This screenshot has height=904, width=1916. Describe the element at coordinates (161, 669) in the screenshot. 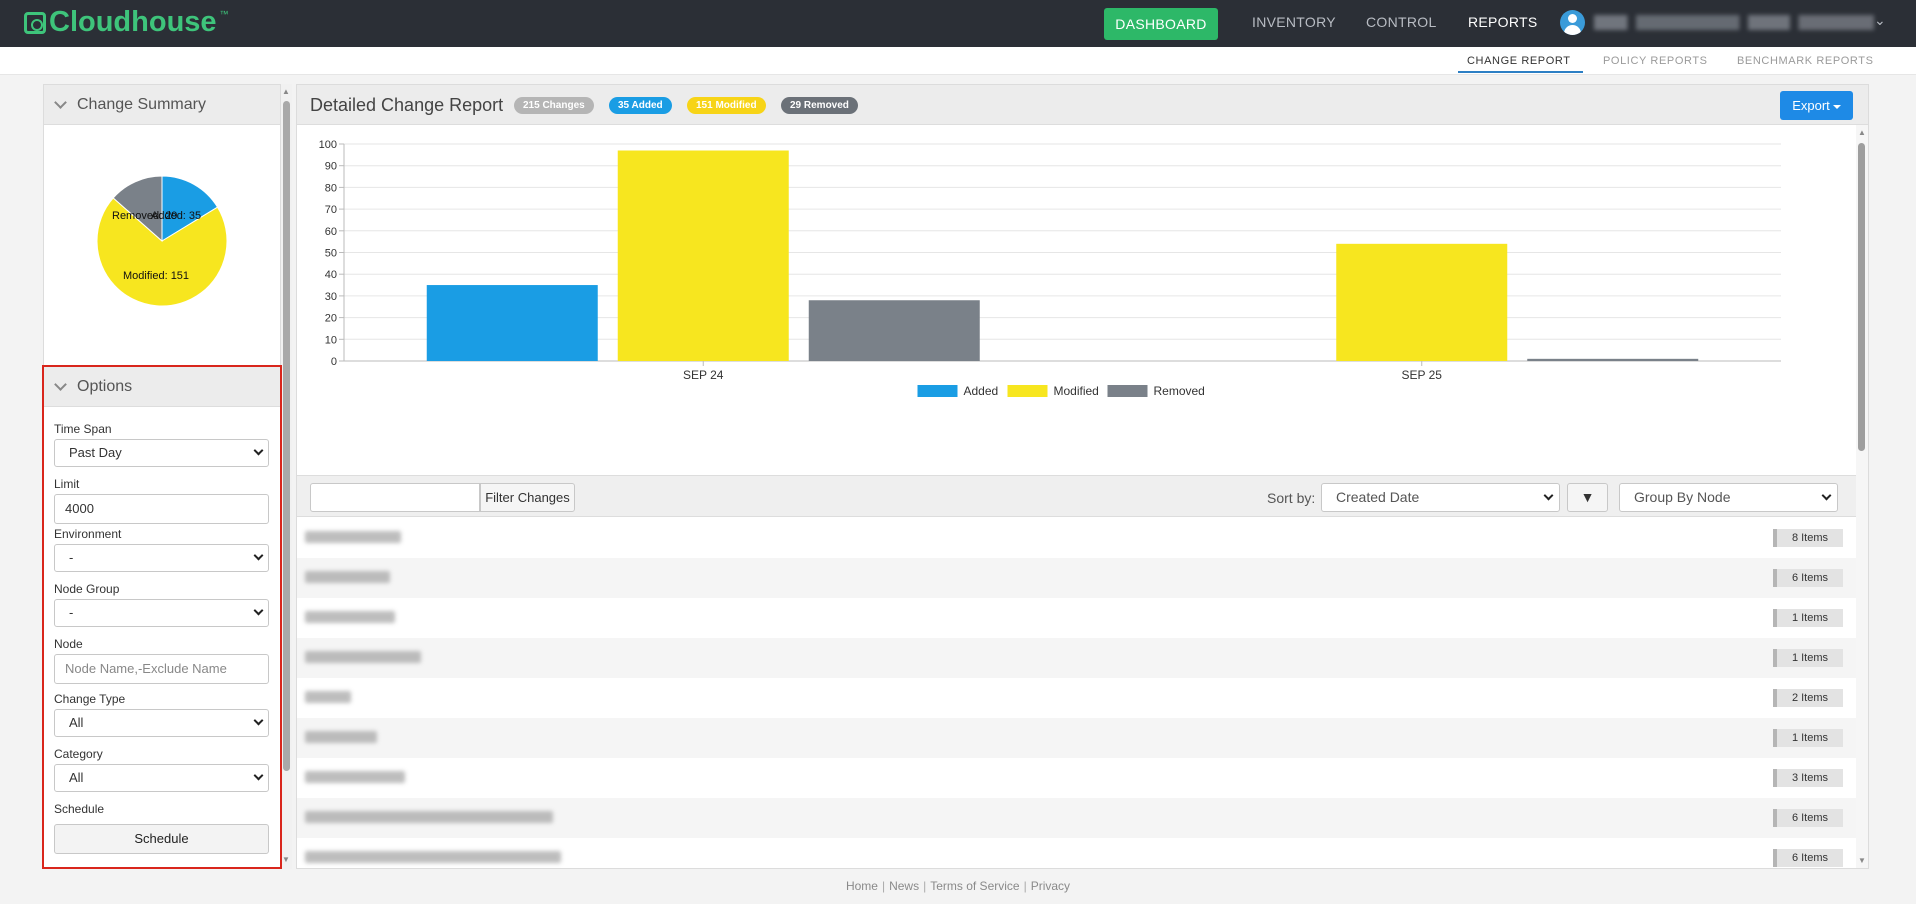

I see `node-input: Node Name,-Exclude Name` at that location.